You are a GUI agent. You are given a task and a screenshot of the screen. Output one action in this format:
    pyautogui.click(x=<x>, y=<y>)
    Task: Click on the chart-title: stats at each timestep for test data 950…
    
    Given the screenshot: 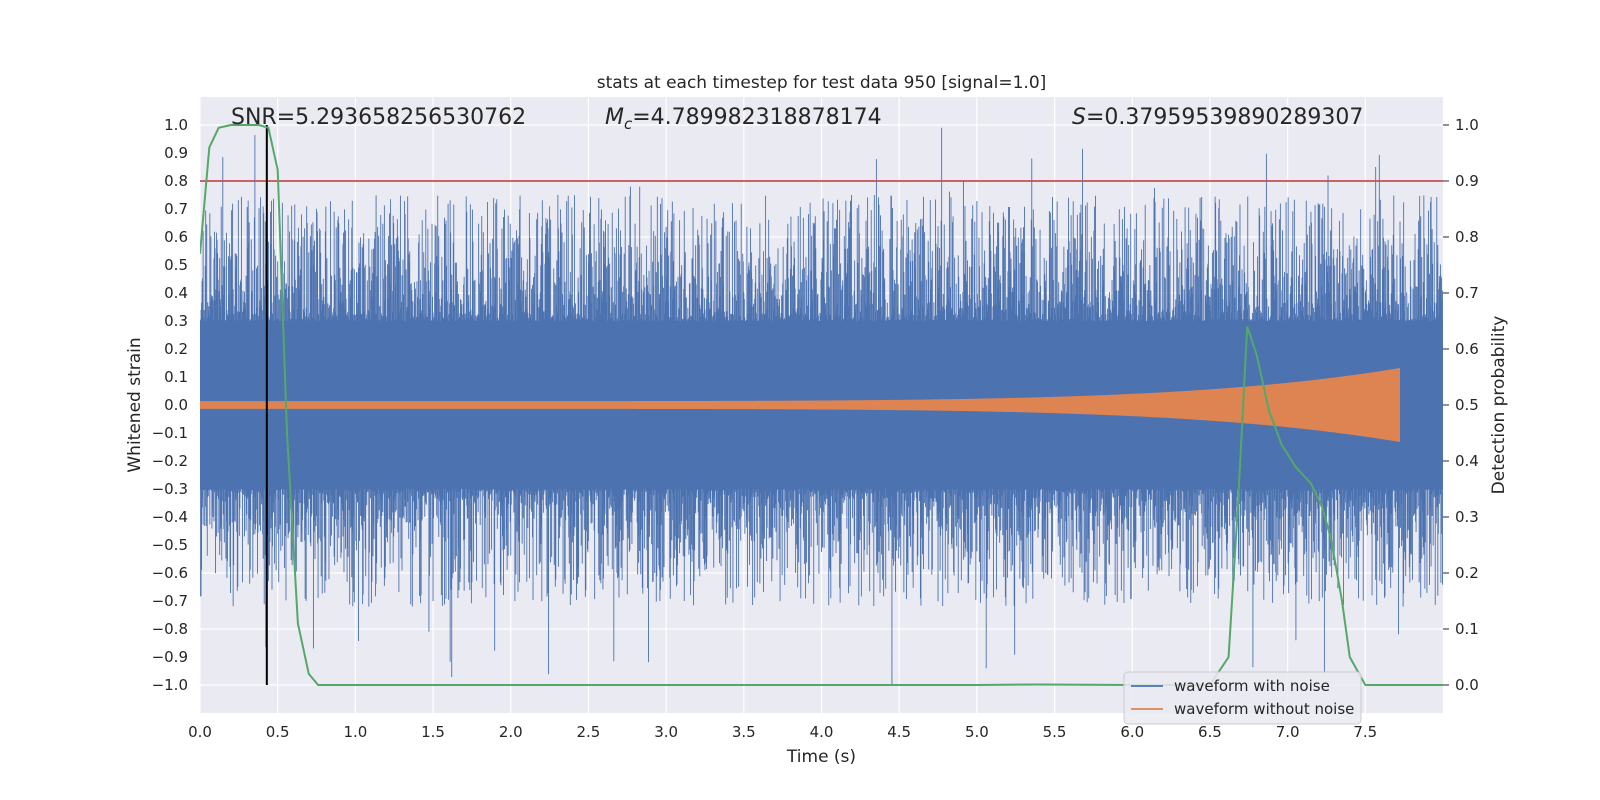 What is the action you would take?
    pyautogui.click(x=822, y=83)
    